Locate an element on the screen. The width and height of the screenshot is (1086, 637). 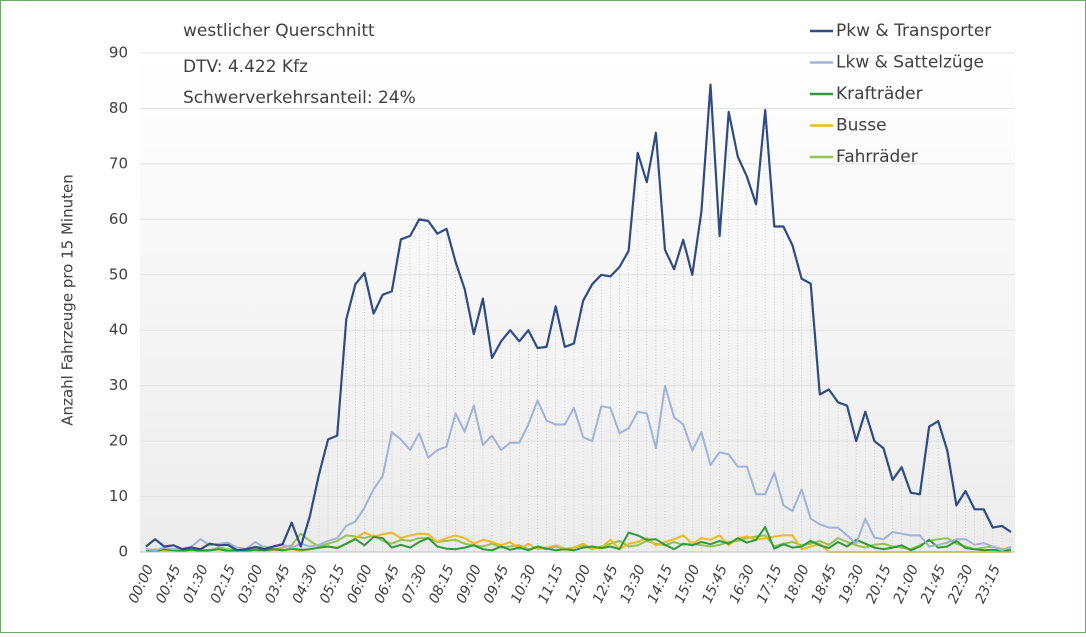
series-line is located at coordinates (578, 539).